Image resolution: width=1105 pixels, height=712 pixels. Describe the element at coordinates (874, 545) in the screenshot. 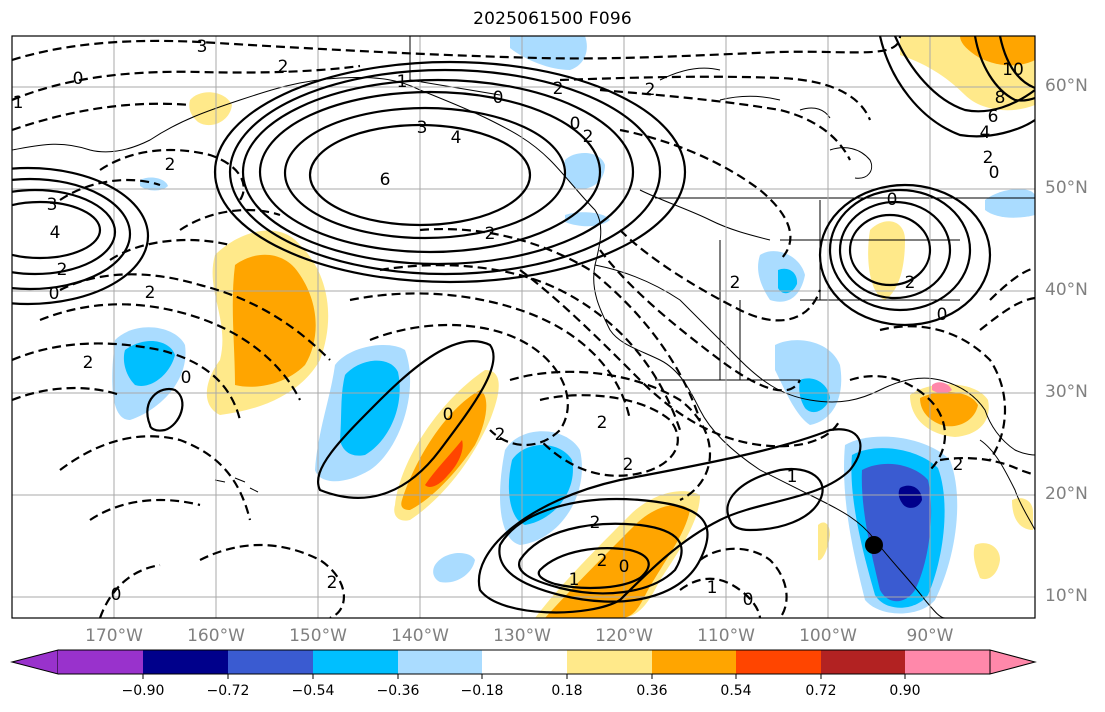

I see `location-marker` at that location.